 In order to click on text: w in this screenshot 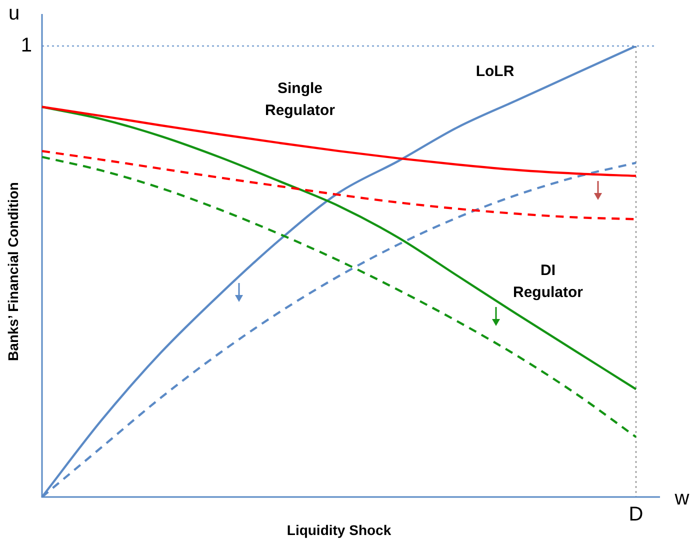, I will do `click(682, 499)`.